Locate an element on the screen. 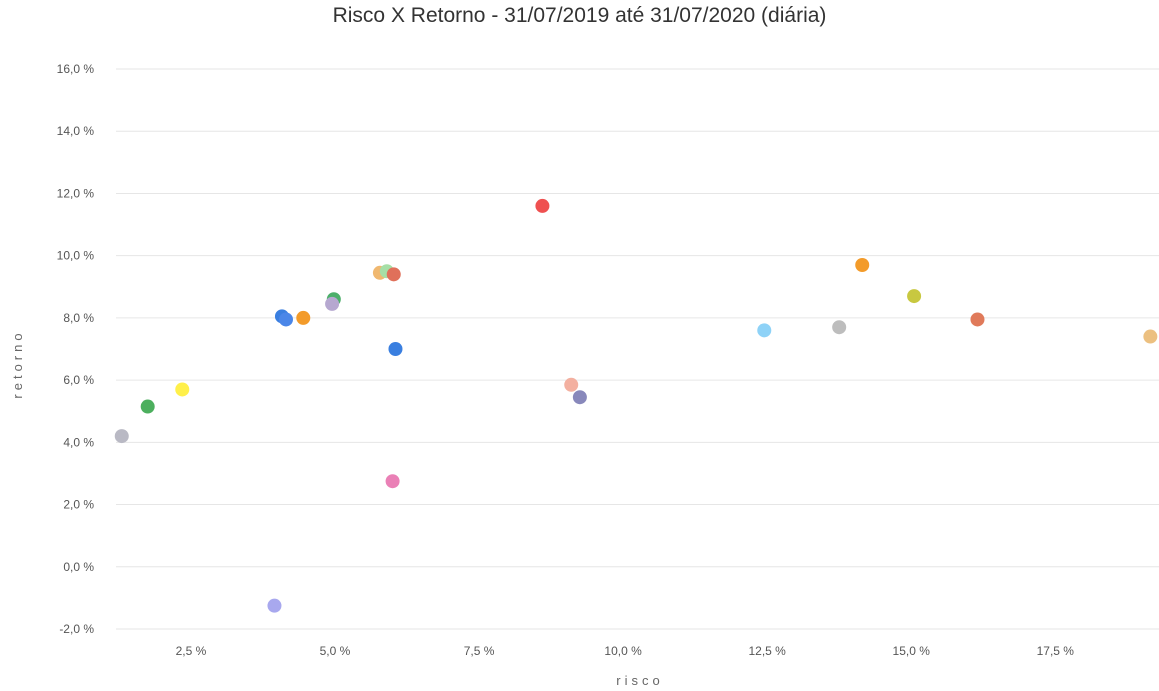  x-tick-label: 17,5 % is located at coordinates (1056, 651).